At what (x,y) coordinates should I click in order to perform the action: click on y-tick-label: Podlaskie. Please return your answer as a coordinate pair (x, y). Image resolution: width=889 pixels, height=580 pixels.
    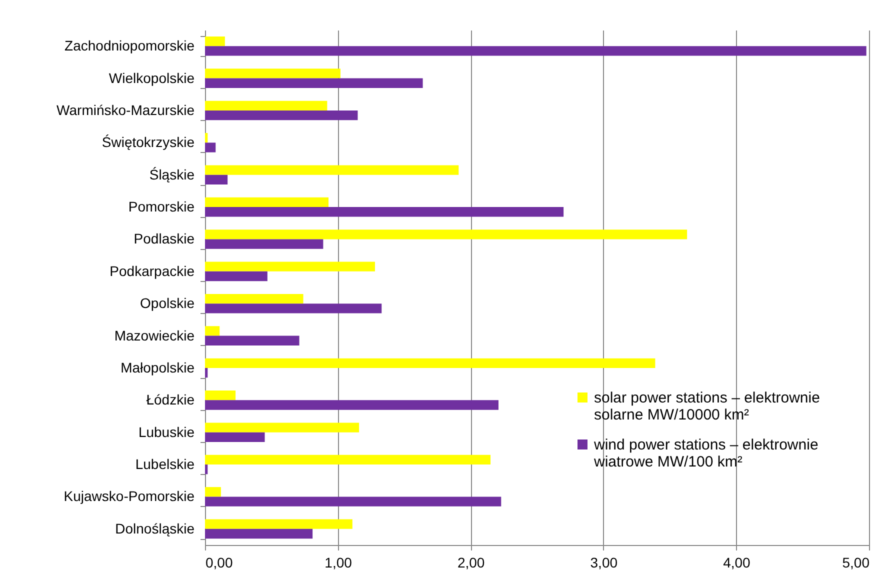
    Looking at the image, I should click on (164, 238).